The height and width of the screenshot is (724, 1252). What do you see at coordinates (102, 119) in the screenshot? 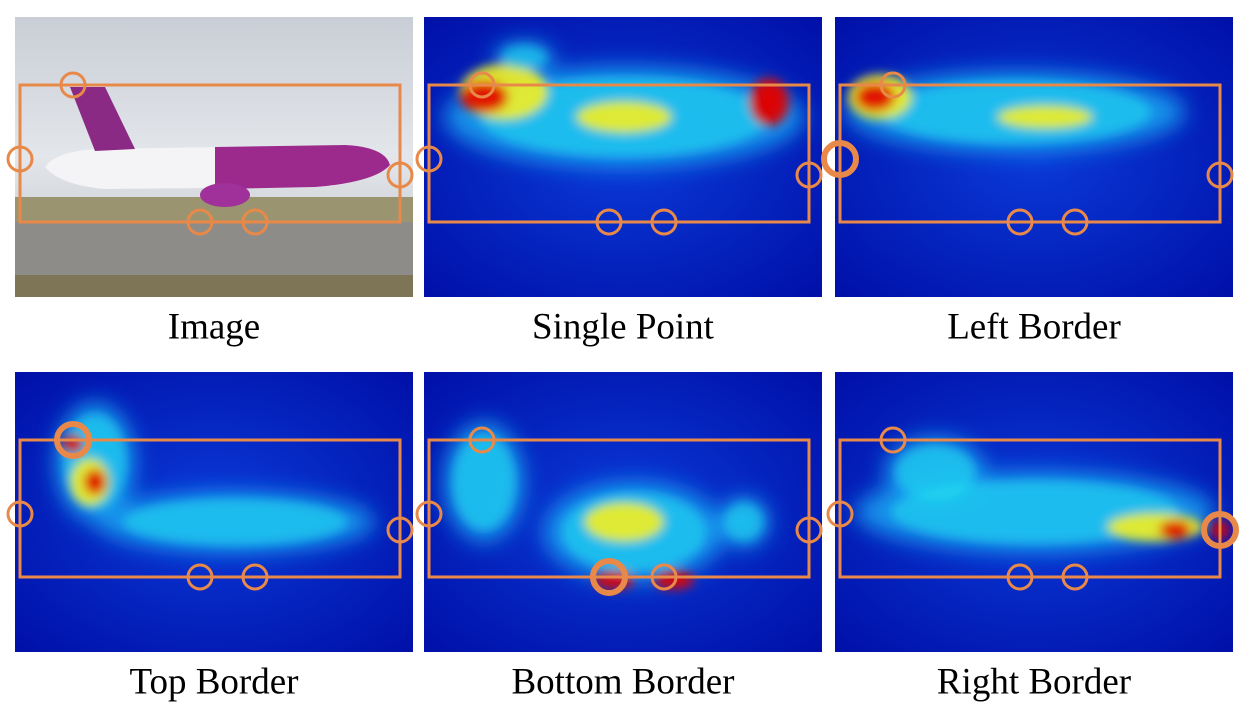
I see `tail` at bounding box center [102, 119].